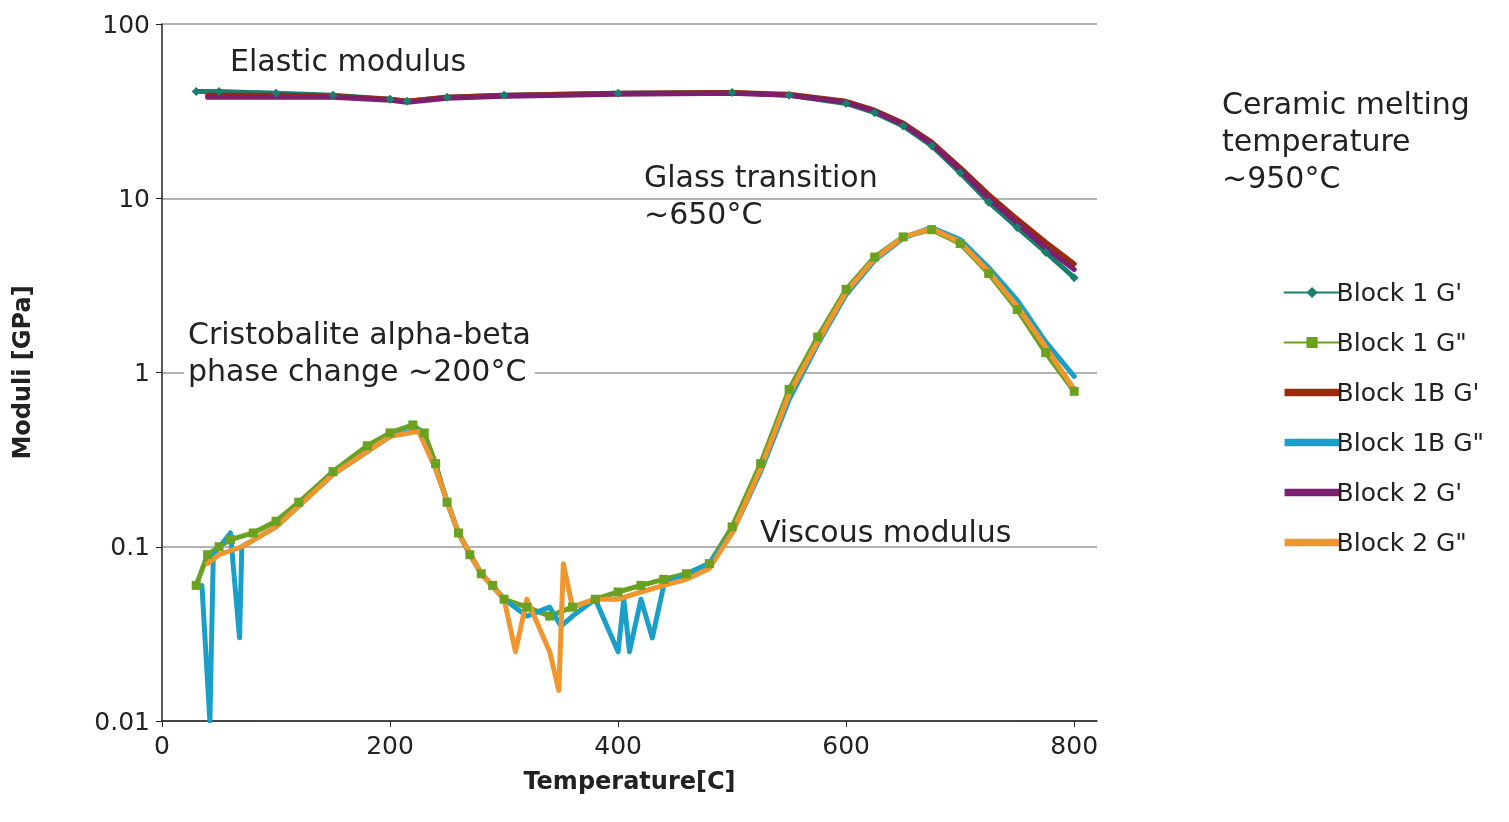 The image size is (1509, 822). What do you see at coordinates (761, 195) in the screenshot?
I see `annotation: Glass transition ~650°C` at bounding box center [761, 195].